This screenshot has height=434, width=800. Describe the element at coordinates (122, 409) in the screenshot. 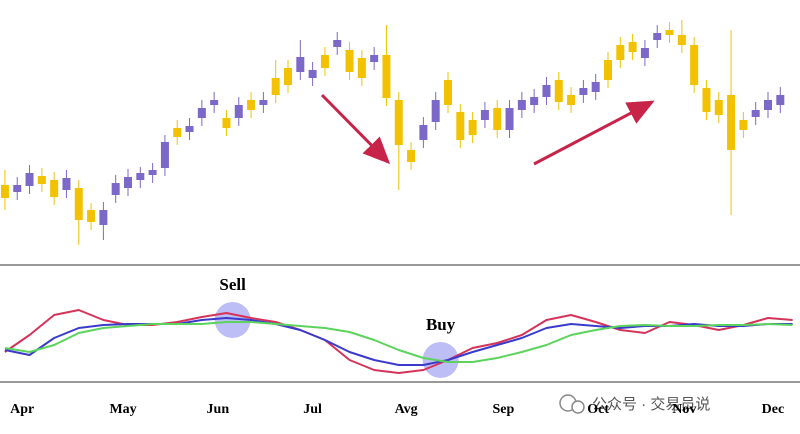

I see `x-tick-label: May` at that location.